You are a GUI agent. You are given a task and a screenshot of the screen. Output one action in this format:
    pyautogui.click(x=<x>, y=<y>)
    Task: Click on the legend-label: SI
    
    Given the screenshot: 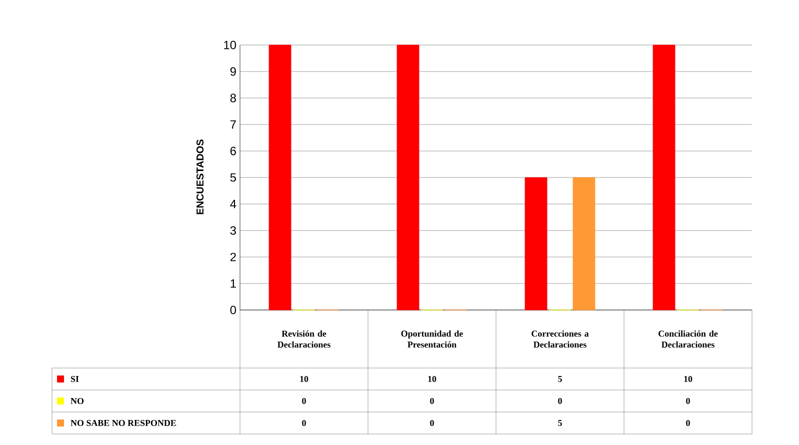 What is the action you would take?
    pyautogui.click(x=75, y=379)
    